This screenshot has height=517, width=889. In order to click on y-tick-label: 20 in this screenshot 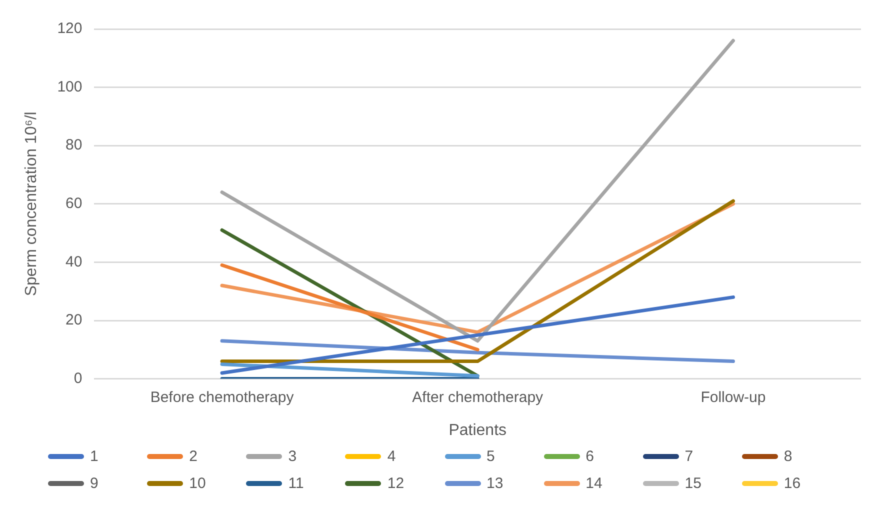, I will do `click(74, 320)`.